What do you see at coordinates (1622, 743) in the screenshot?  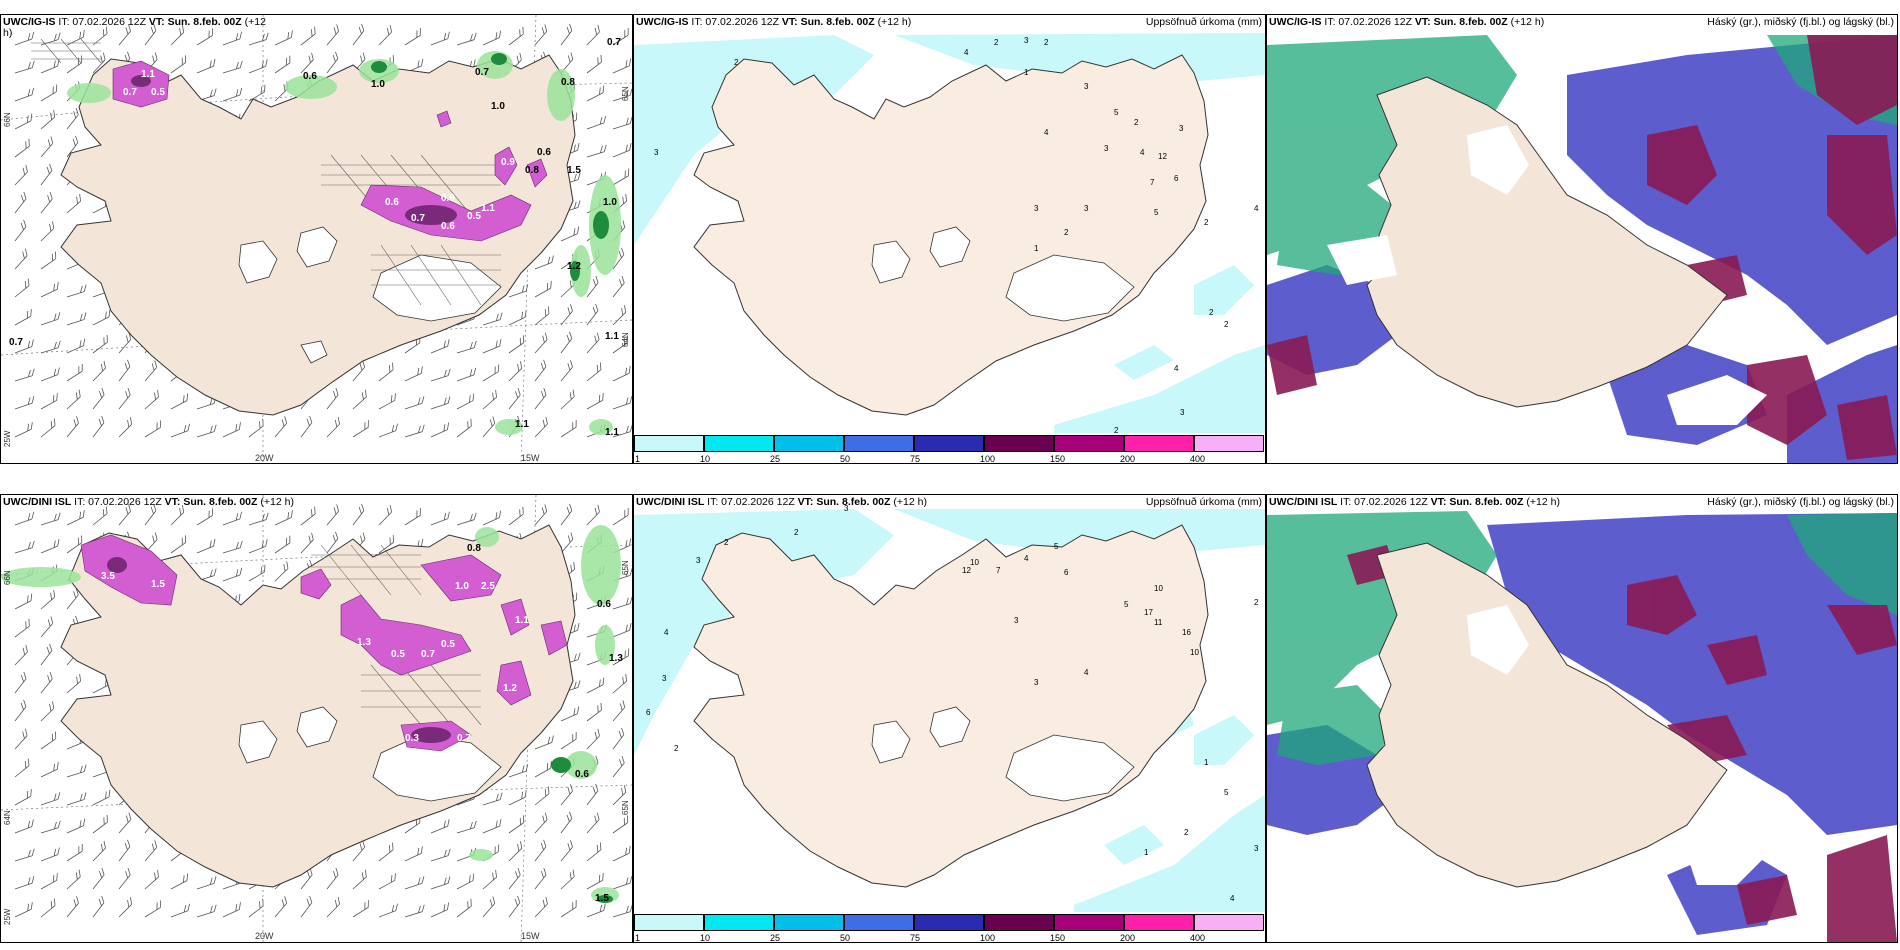 I see `cloud-mid-red` at bounding box center [1622, 743].